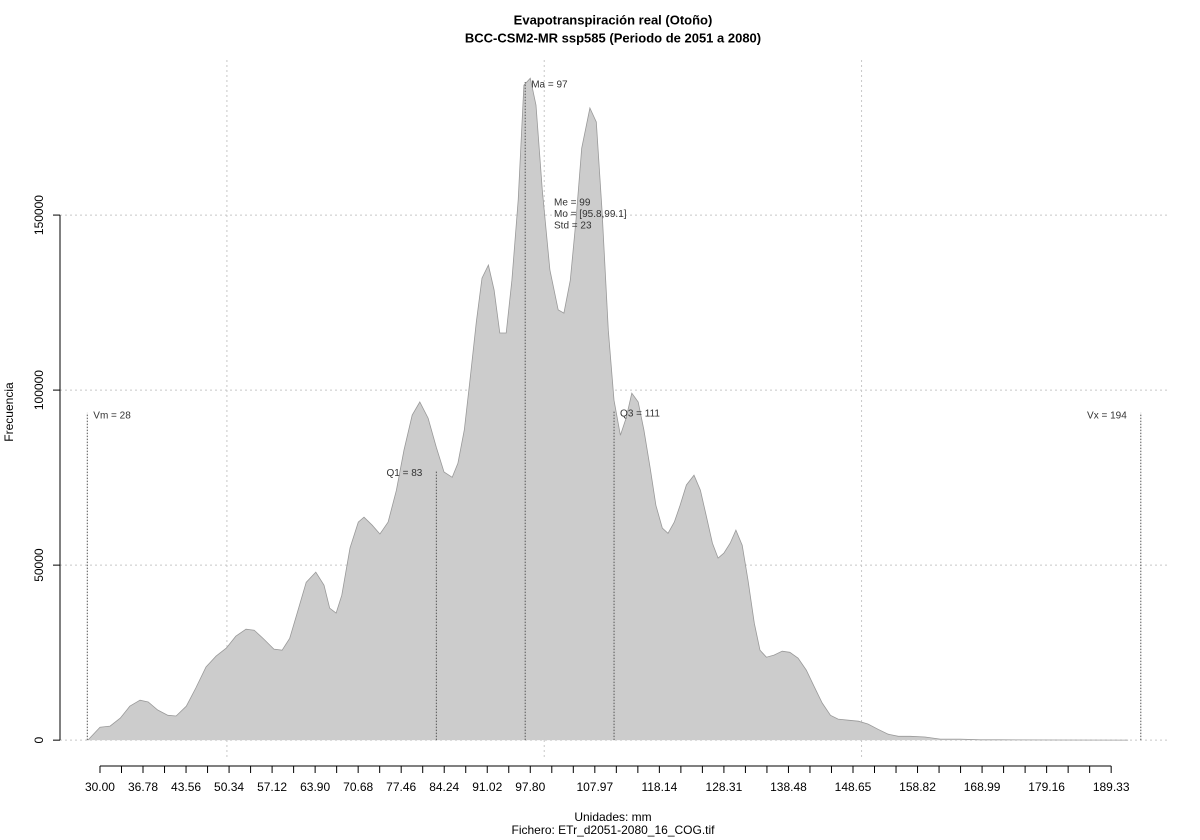  I want to click on reference-label: Vm = 28, so click(112, 415).